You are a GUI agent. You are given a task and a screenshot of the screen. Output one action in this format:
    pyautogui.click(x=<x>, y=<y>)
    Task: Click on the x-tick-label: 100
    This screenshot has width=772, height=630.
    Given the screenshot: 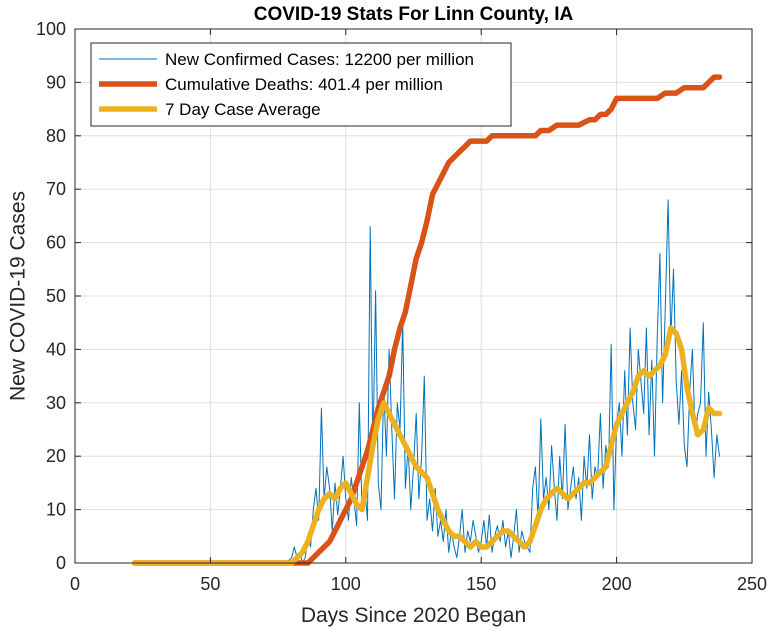 What is the action you would take?
    pyautogui.click(x=346, y=584)
    